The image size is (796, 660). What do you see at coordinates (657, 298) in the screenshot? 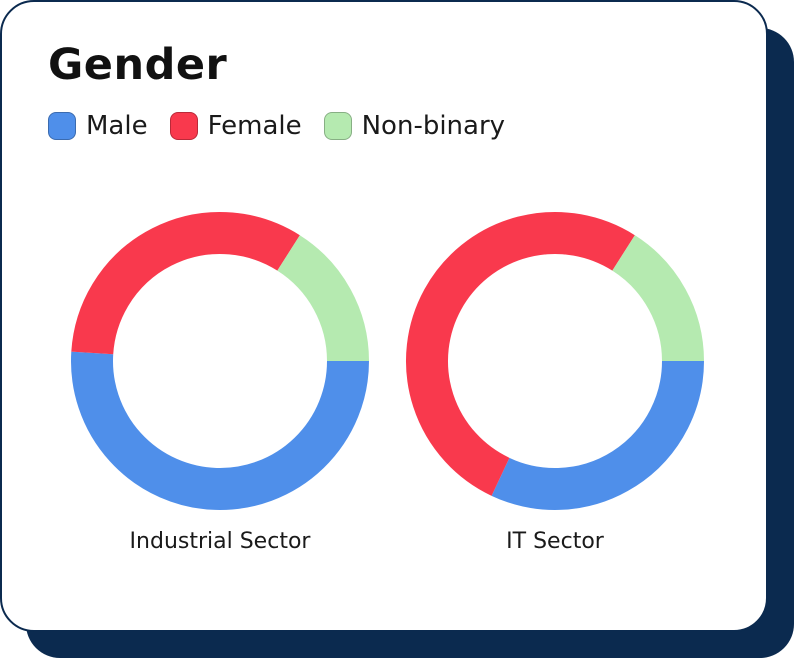
I see `donut-slice-it-sector-non-binary` at bounding box center [657, 298].